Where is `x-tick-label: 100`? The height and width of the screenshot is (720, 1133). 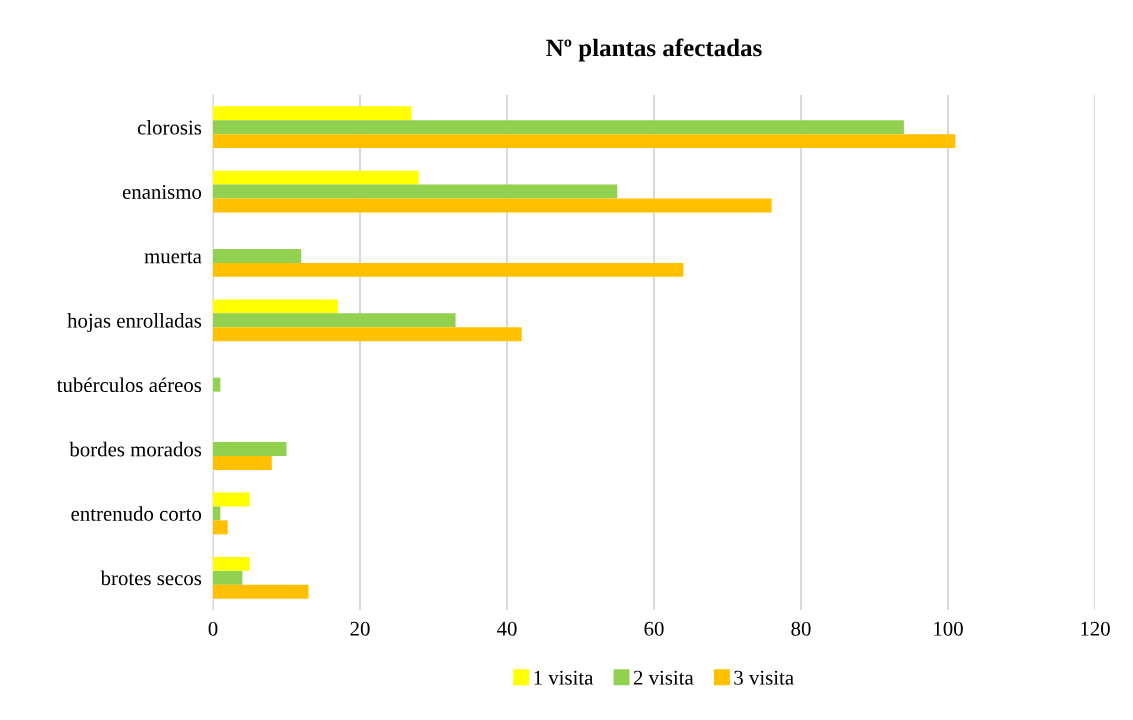 x-tick-label: 100 is located at coordinates (948, 628).